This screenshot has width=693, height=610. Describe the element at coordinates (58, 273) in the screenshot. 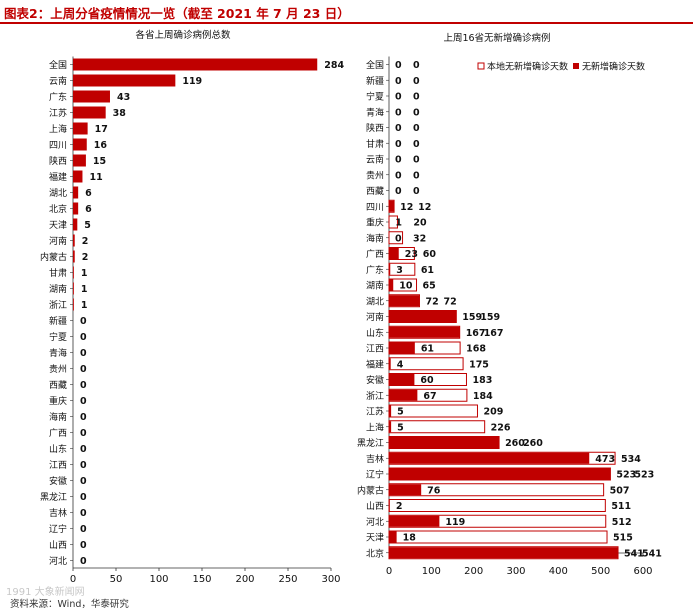

I see `left-category-label: 甘肃` at that location.